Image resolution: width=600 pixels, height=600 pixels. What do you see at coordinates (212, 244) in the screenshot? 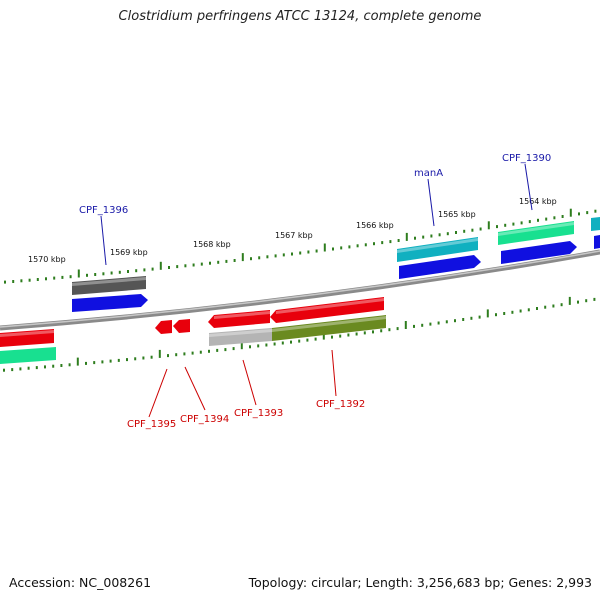
I see `scale-label: 1568 kbp` at bounding box center [212, 244].